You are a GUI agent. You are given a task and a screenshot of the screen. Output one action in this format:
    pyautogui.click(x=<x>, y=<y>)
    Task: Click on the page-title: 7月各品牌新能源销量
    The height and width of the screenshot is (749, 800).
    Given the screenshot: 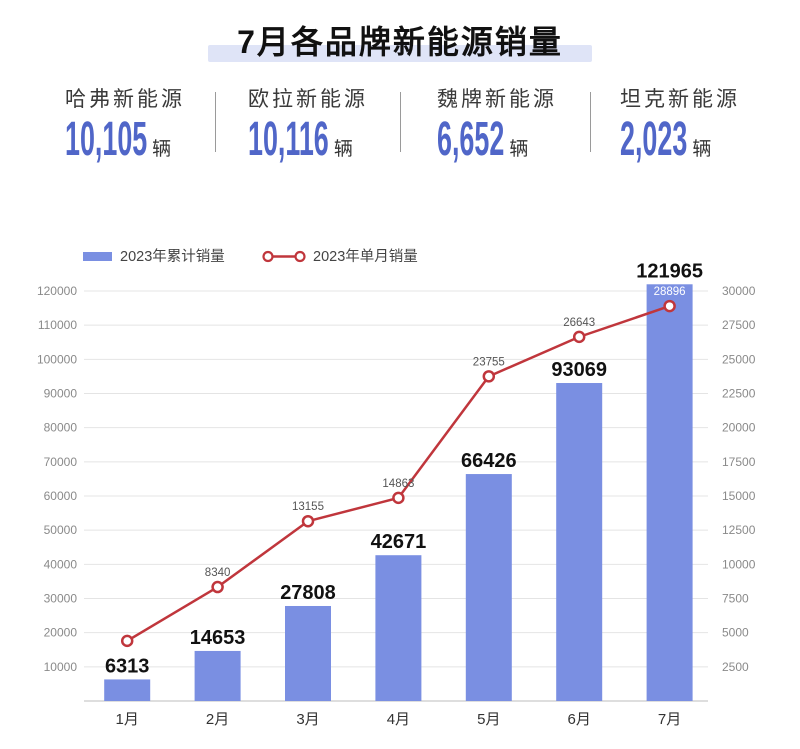 What is the action you would take?
    pyautogui.click(x=400, y=42)
    